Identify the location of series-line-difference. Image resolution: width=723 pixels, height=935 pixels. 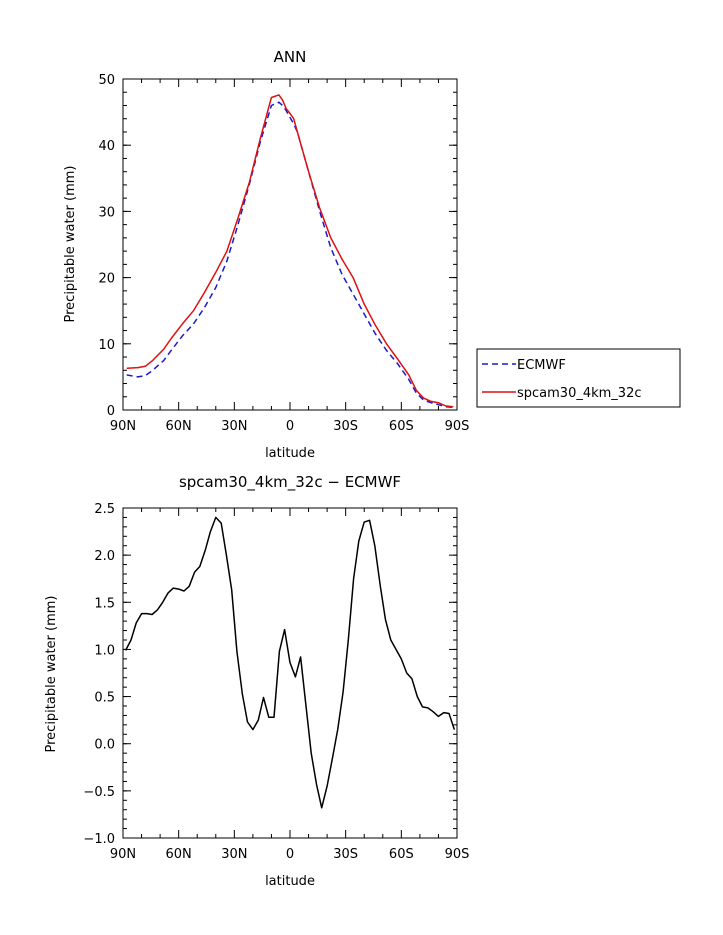
(290, 662).